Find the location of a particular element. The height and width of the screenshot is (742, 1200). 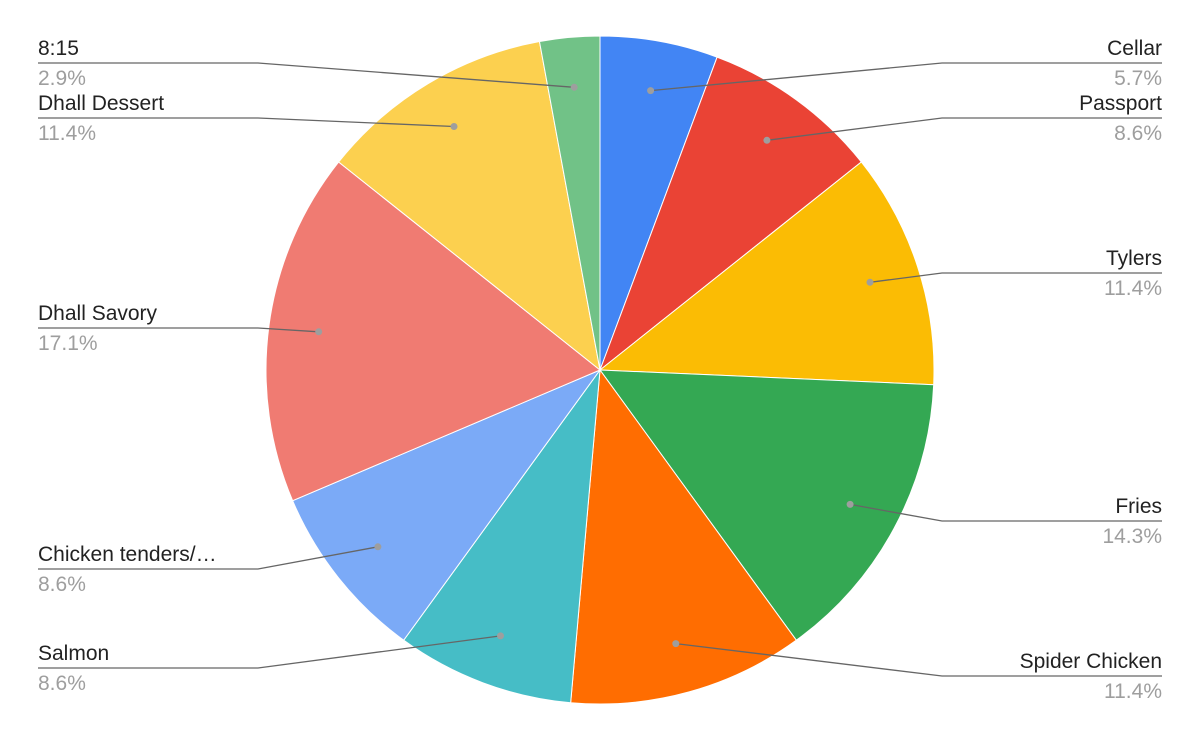

leader-line-chicken-tenders is located at coordinates (208, 558).